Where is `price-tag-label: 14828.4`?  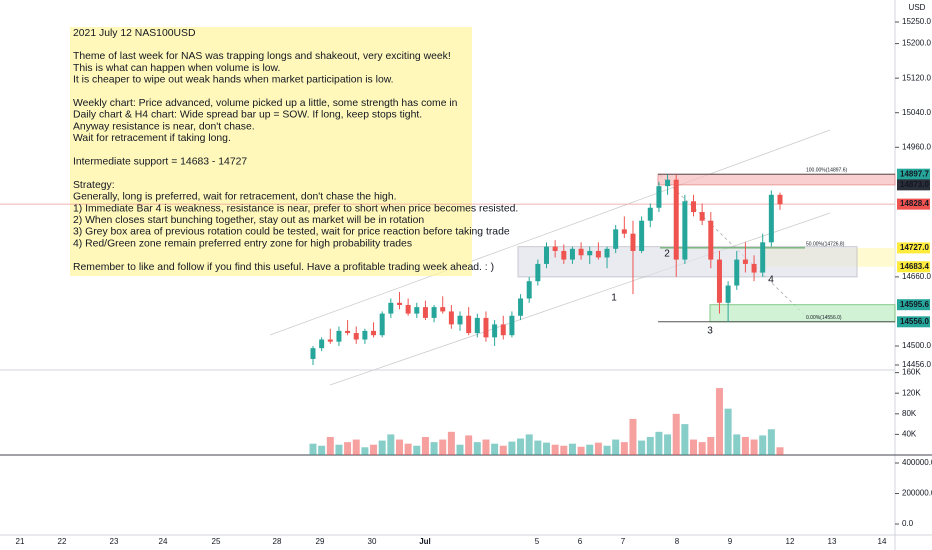 price-tag-label: 14828.4 is located at coordinates (914, 203).